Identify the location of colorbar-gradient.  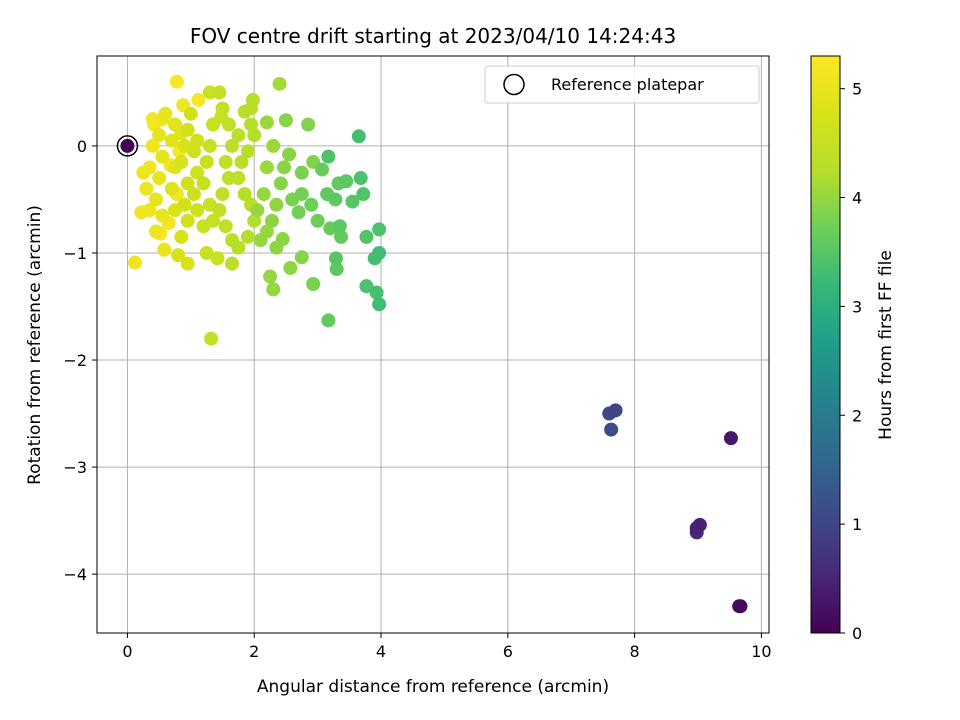
(825, 344).